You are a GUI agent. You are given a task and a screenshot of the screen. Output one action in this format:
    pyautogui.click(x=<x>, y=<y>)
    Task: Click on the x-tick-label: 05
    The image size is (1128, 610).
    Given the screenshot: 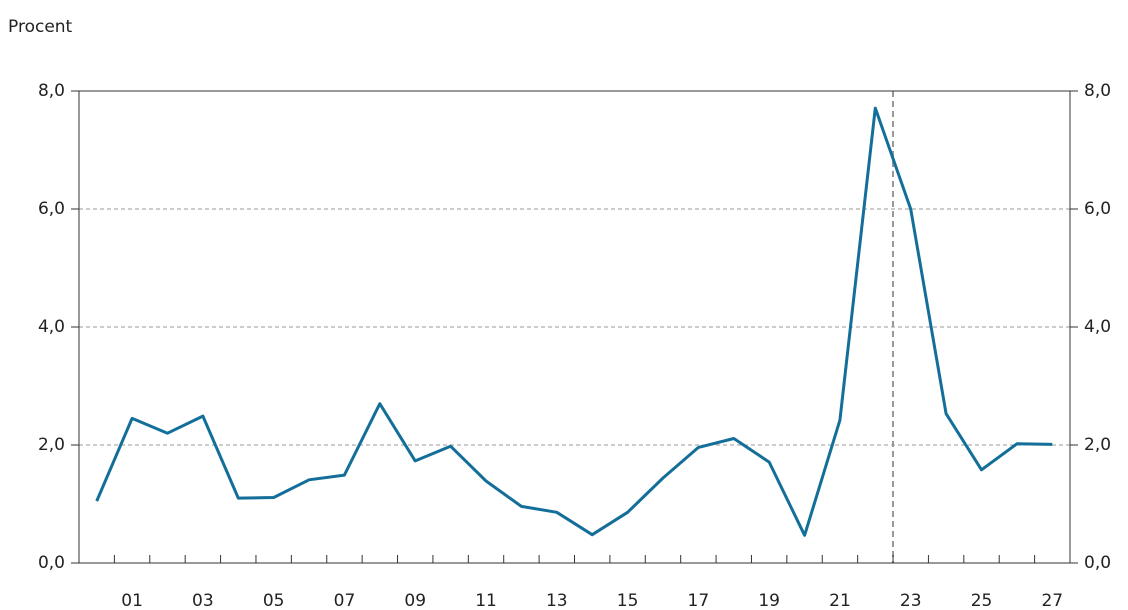 What is the action you would take?
    pyautogui.click(x=274, y=600)
    